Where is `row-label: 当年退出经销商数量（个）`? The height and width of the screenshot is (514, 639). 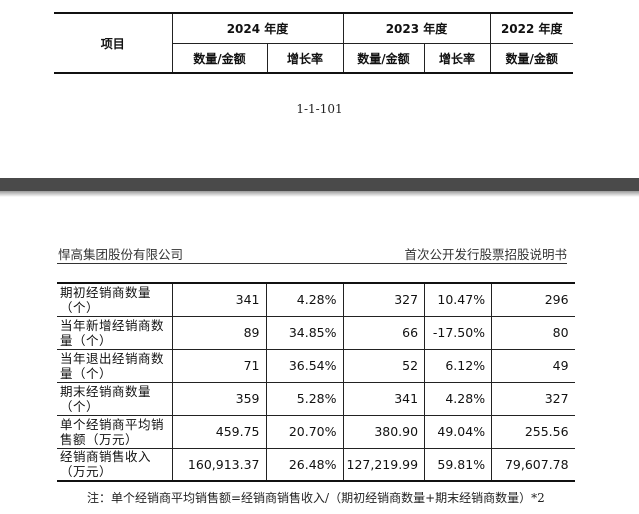
row-label: 当年退出经销商数量（个） is located at coordinates (115, 365).